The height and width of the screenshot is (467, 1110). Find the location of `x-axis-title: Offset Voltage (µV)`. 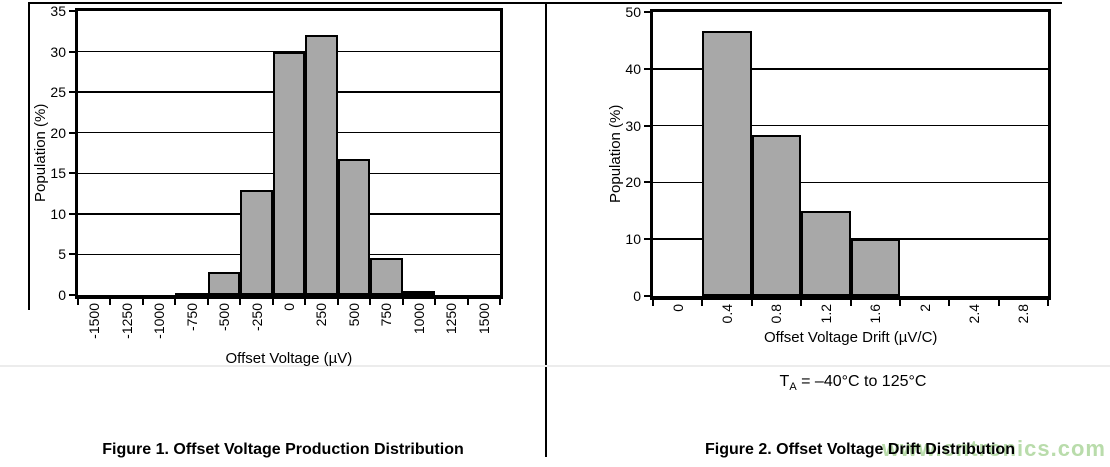

x-axis-title: Offset Voltage (µV) is located at coordinates (289, 358).